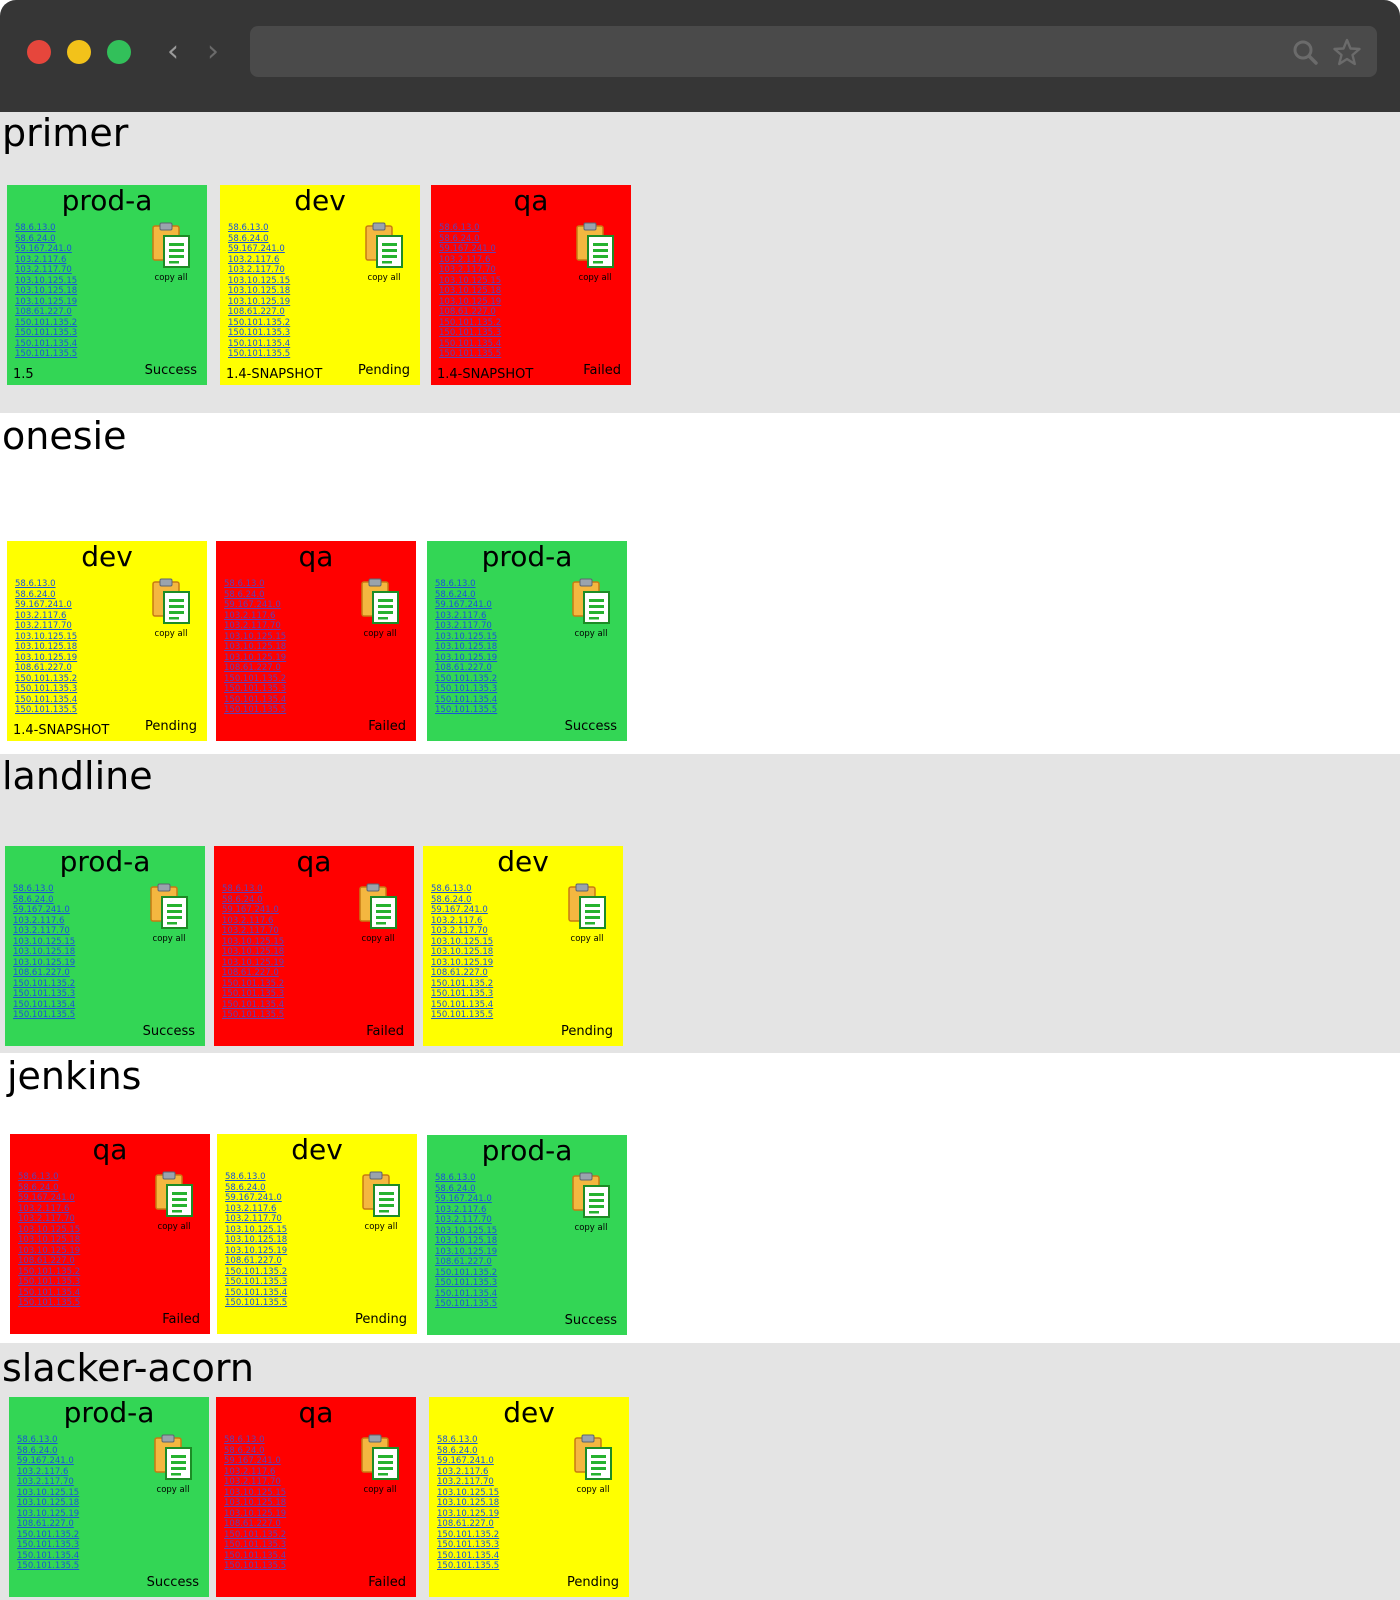 This screenshot has height=1600, width=1400. Describe the element at coordinates (39, 52) in the screenshot. I see `window-close-button` at that location.